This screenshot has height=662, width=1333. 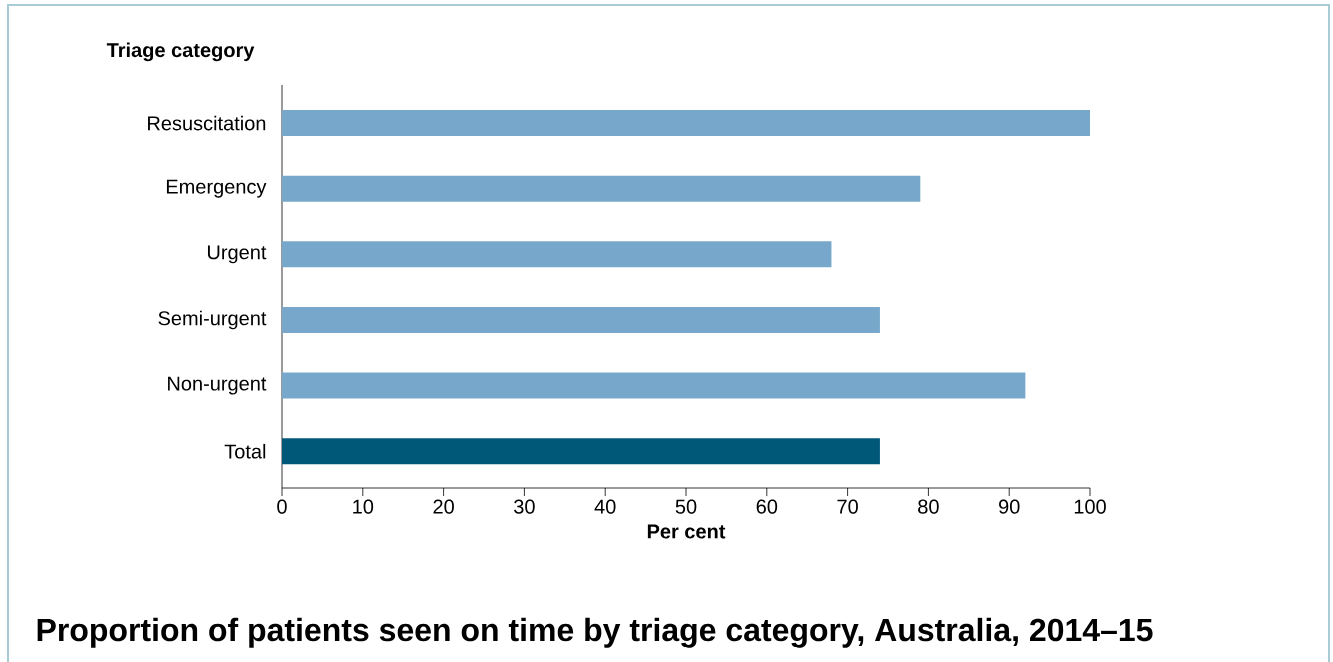 What do you see at coordinates (237, 254) in the screenshot?
I see `y-tick-label: Urgent` at bounding box center [237, 254].